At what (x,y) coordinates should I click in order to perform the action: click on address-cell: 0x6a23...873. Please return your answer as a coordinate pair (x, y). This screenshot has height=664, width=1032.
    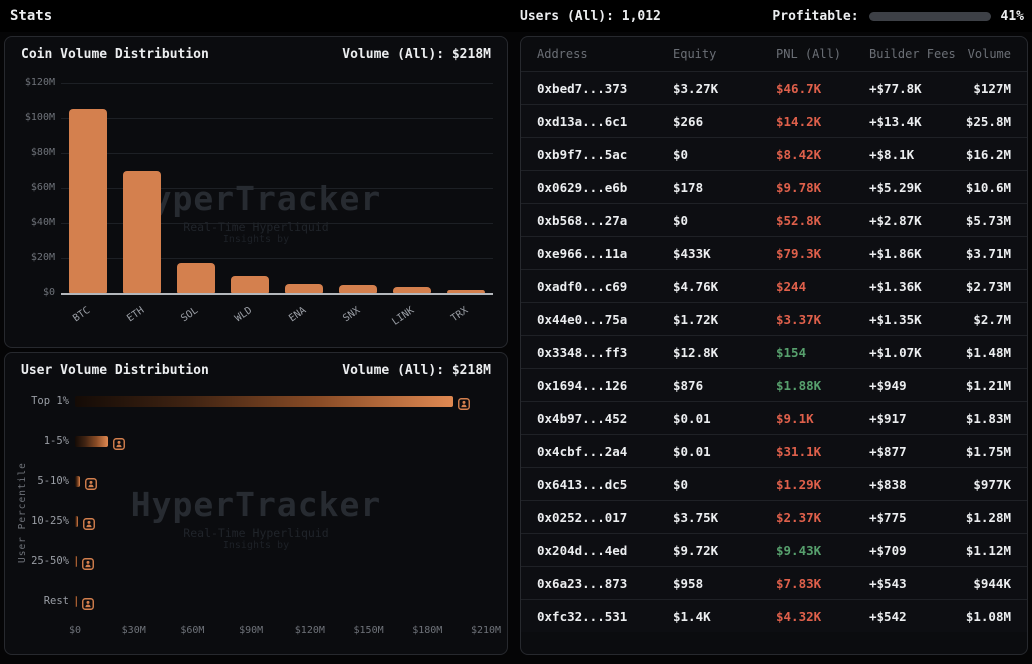
    Looking at the image, I should click on (582, 583).